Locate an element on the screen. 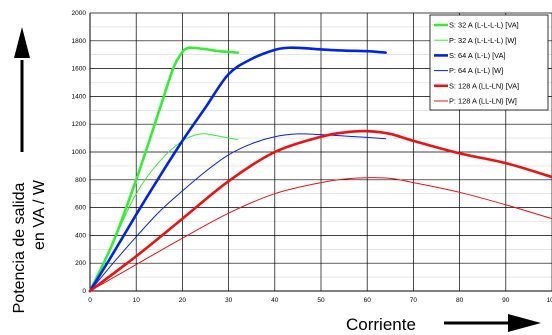  y-tick-label: 1600 is located at coordinates (79, 69).